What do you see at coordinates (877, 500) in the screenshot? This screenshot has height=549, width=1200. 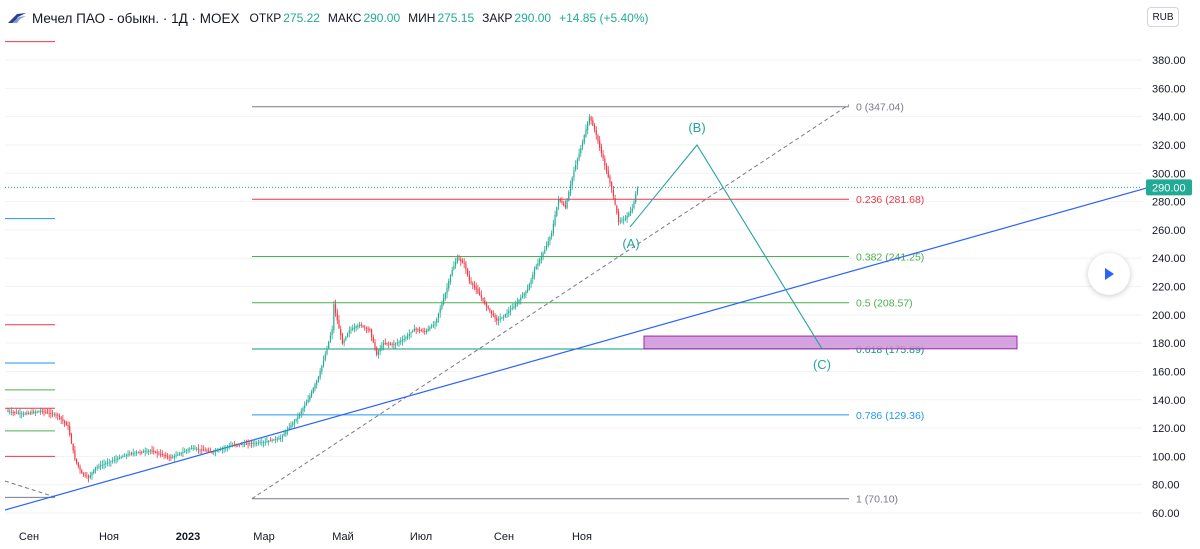 I see `fib-level-label: 1 (70.10)` at bounding box center [877, 500].